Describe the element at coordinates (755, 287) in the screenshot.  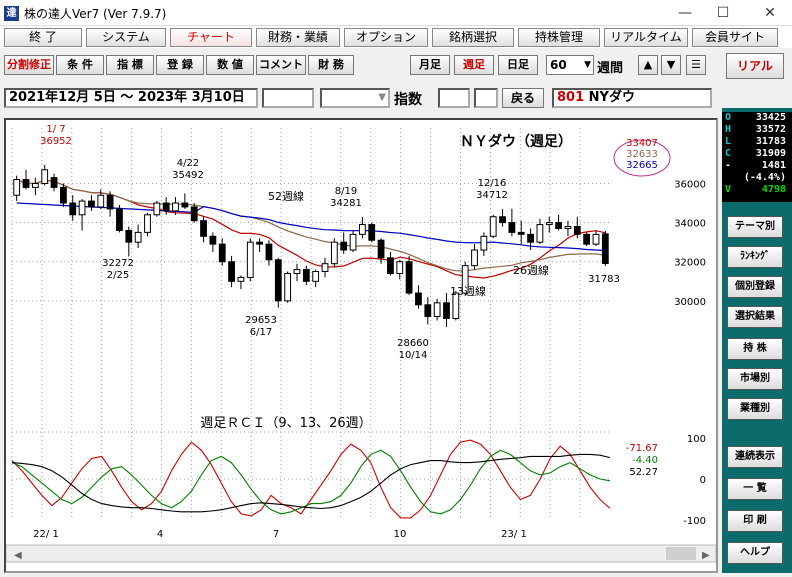
I see `side-button-2: 個別登録` at that location.